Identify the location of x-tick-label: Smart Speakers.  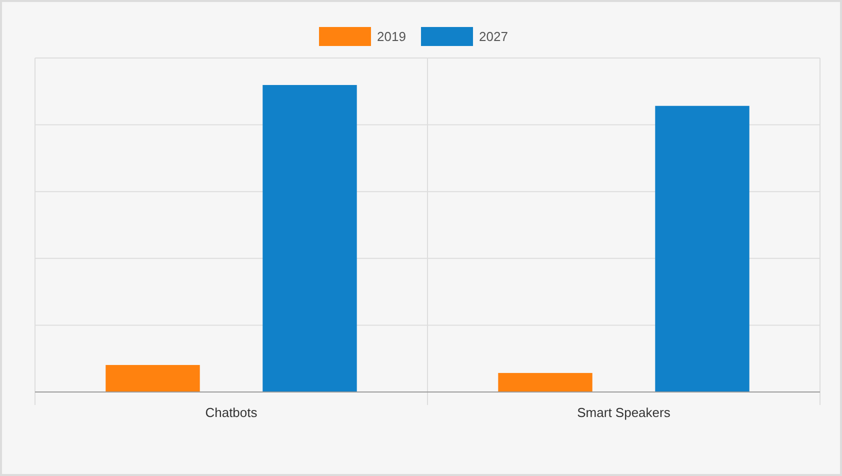
(624, 412).